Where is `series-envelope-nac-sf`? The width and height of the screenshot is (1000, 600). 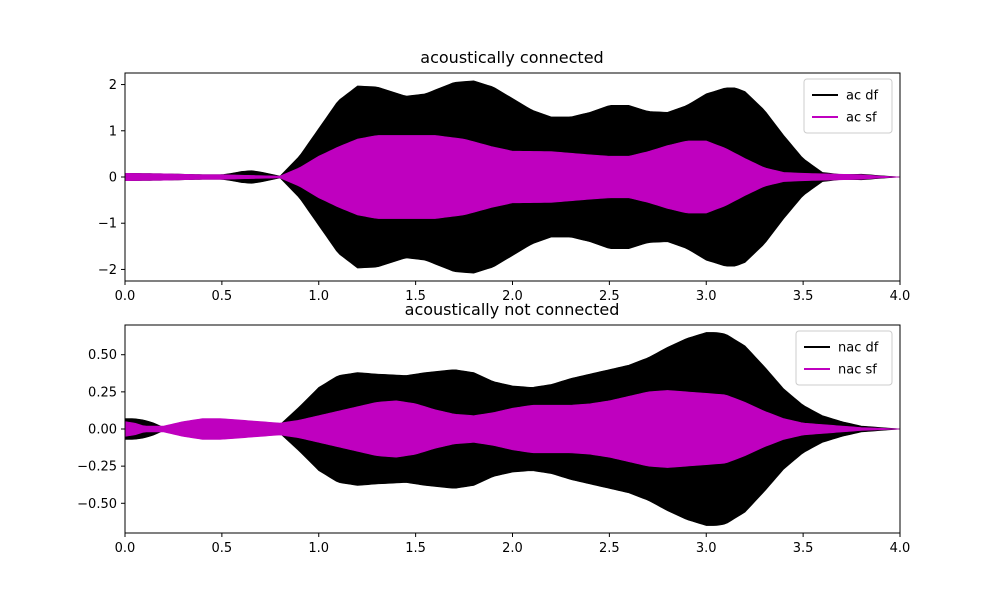 series-envelope-nac-sf is located at coordinates (512, 429).